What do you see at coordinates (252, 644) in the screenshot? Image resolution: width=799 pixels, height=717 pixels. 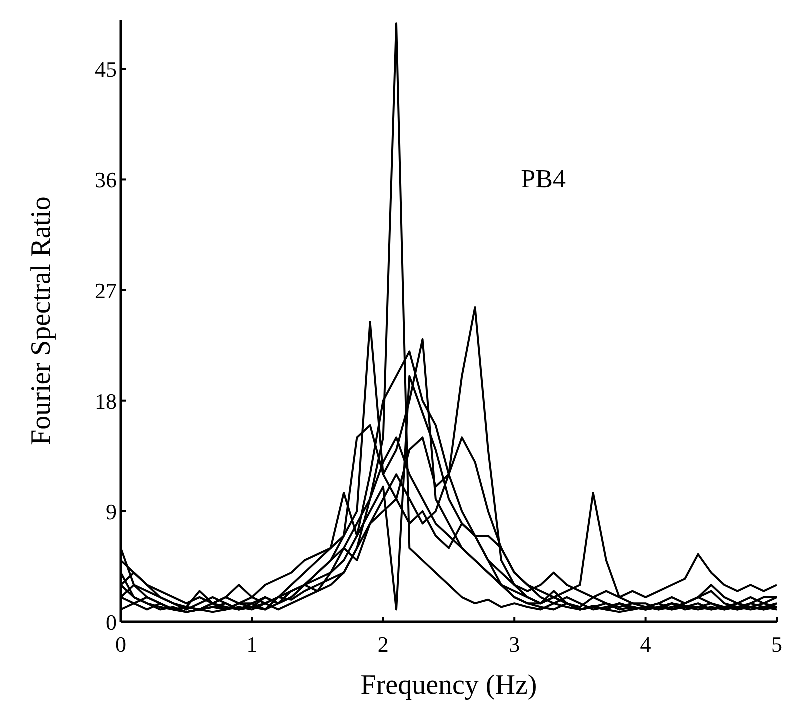 I see `x-tick-label: 1` at bounding box center [252, 644].